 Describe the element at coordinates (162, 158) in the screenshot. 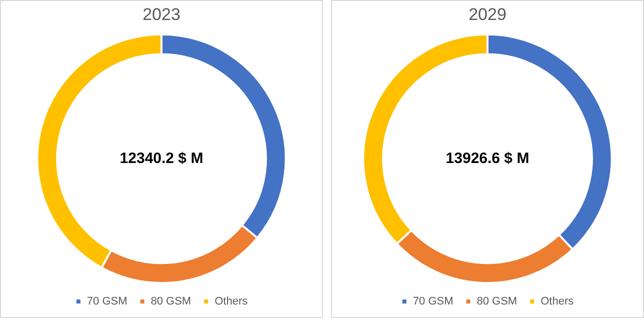

I see `text: 12340.2 $ M` at that location.